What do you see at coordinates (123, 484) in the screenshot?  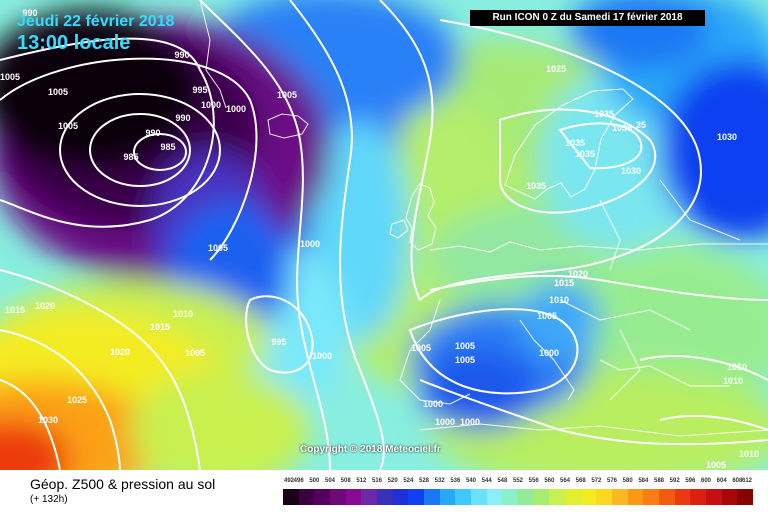 I see `field-title: Géop. Z500 & pression au sol` at bounding box center [123, 484].